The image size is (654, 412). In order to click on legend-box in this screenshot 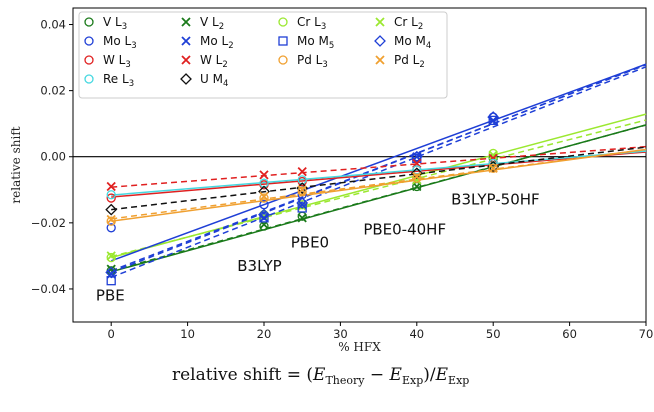, I will do `click(263, 55)`.